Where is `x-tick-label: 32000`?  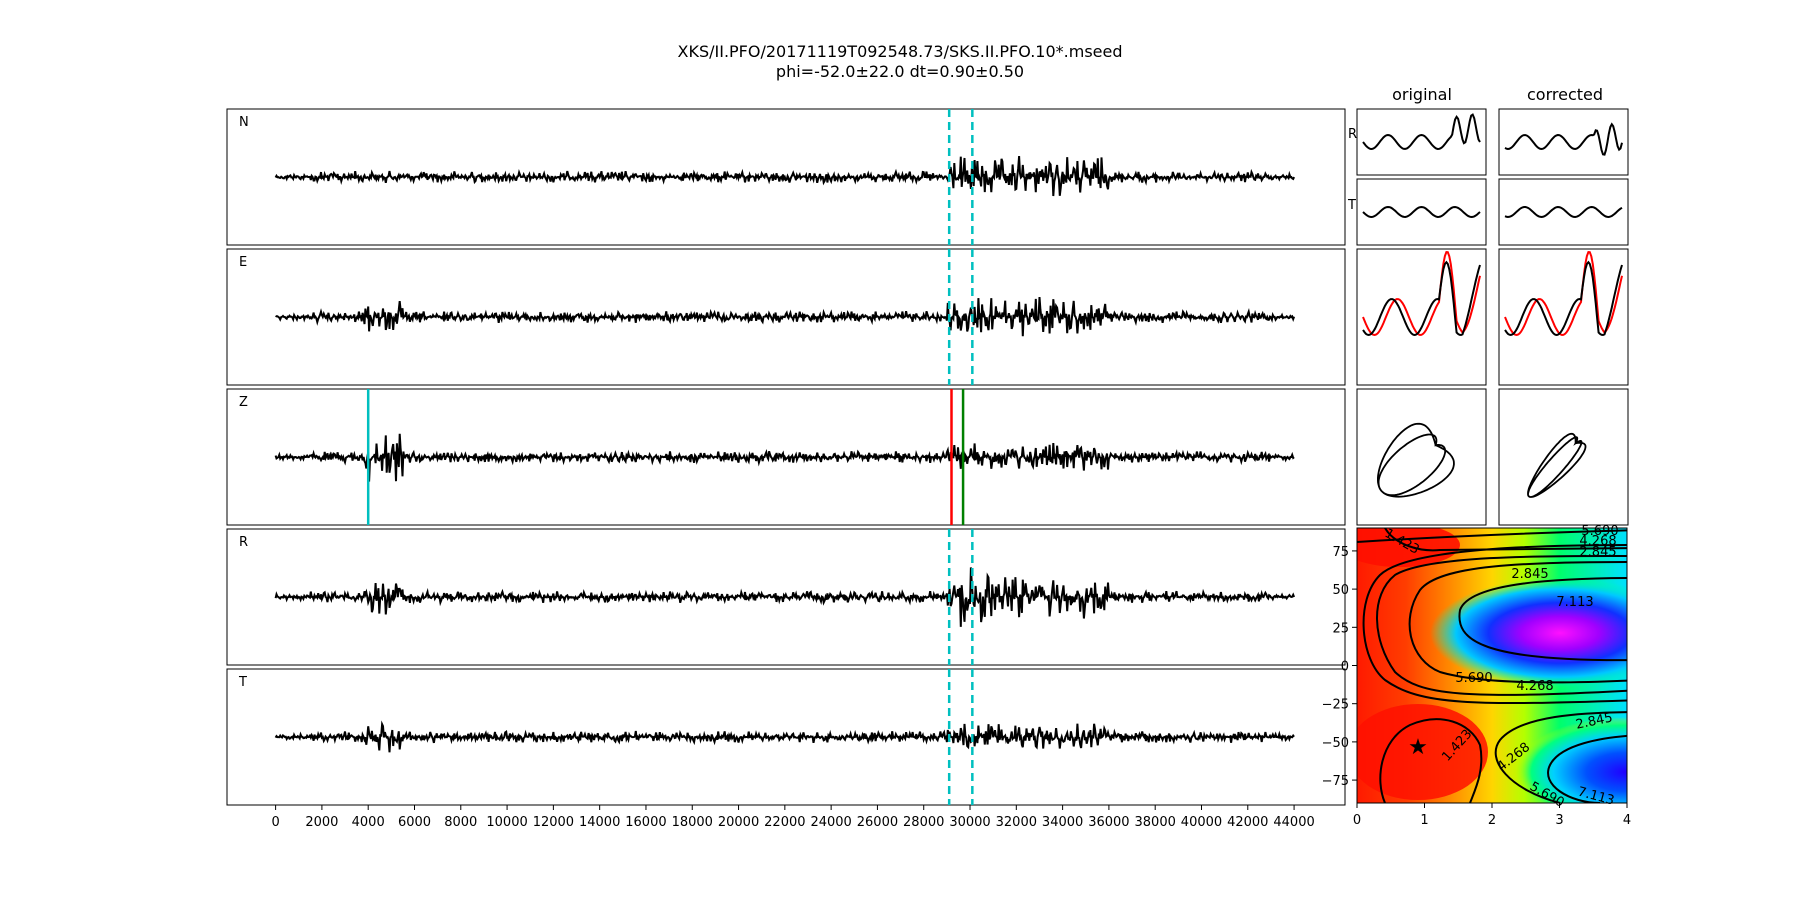
x-tick-label: 32000 is located at coordinates (1016, 822).